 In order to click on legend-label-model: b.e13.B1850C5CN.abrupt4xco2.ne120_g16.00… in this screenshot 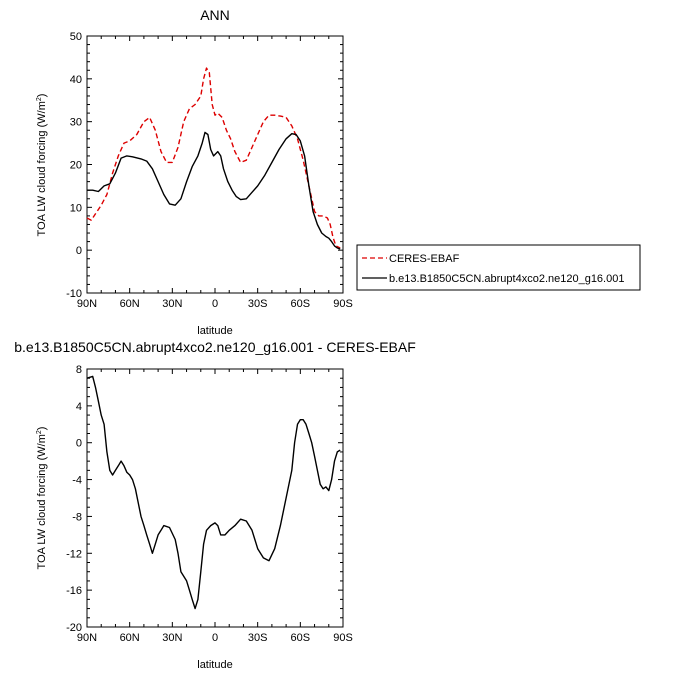, I will do `click(506, 279)`.